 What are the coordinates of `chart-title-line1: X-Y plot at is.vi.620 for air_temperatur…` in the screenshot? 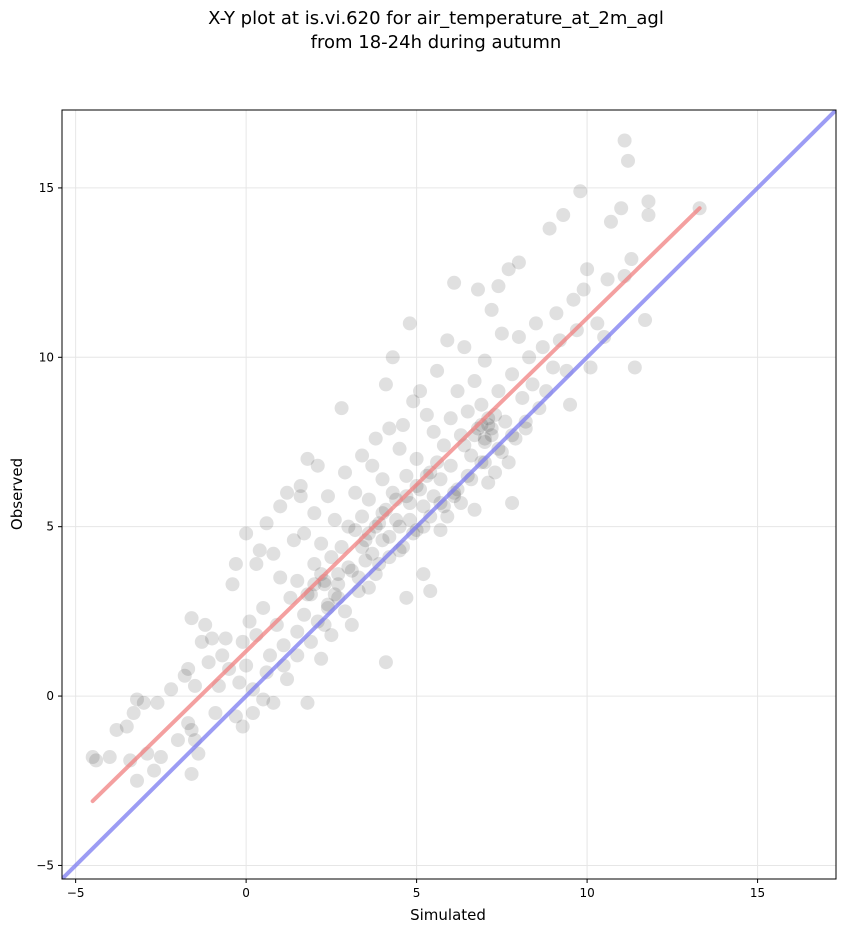 It's located at (436, 18).